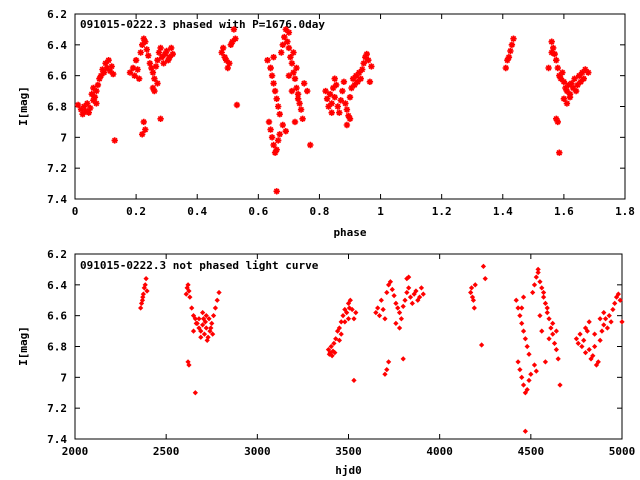 The image size is (640, 480). I want to click on x-tick-label: 3000, so click(257, 451).